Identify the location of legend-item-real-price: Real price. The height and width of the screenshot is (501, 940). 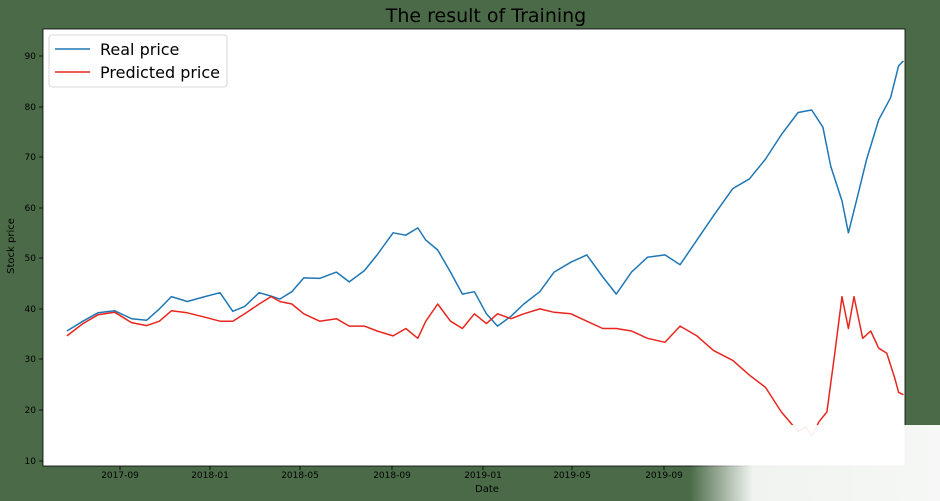
(117, 49).